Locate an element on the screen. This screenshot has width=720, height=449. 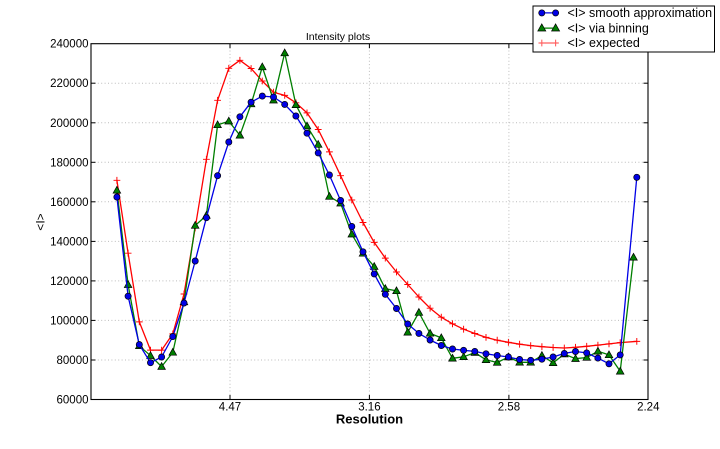
svg-text: <I> smooth approximation is located at coordinates (640, 13).